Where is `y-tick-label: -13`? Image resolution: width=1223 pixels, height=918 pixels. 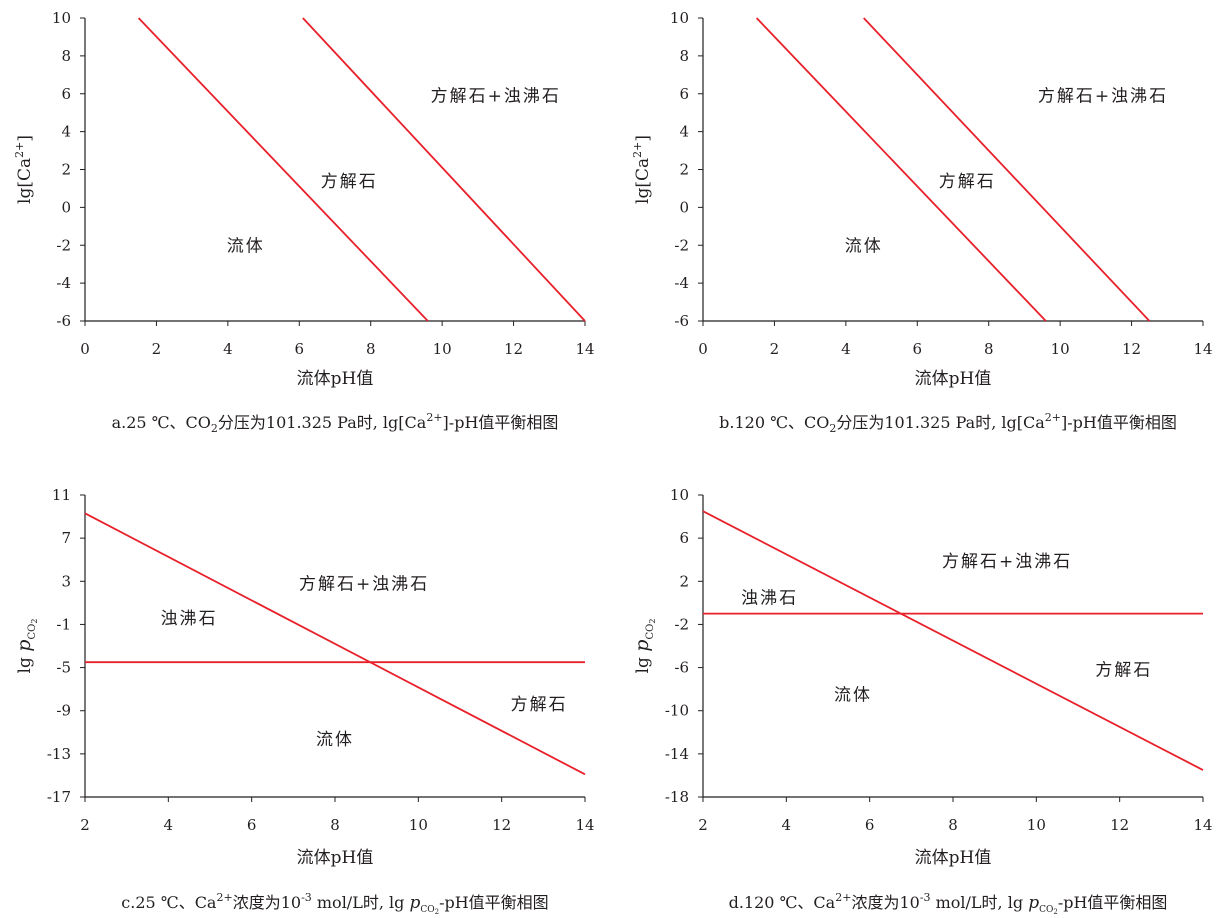
y-tick-label: -13 is located at coordinates (59, 754).